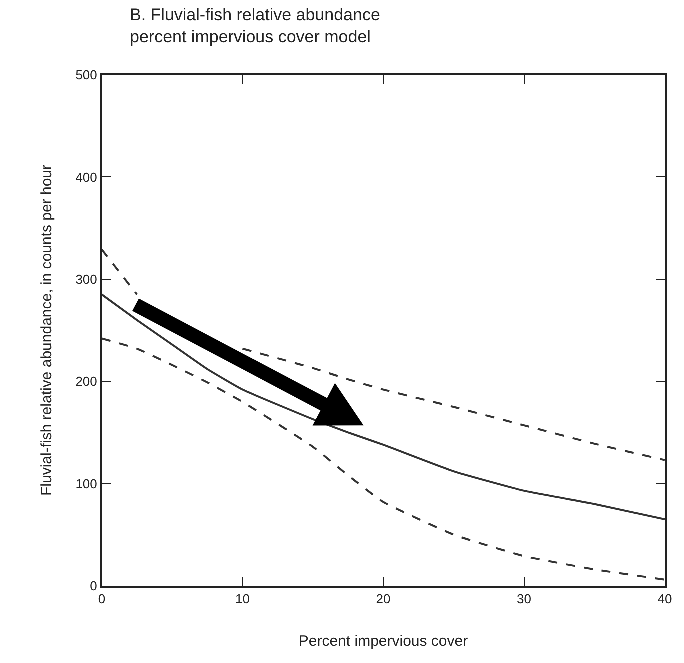  What do you see at coordinates (255, 25) in the screenshot?
I see `chart-title: B. Fluvial-fish relative abundance percent impervious cover model` at bounding box center [255, 25].